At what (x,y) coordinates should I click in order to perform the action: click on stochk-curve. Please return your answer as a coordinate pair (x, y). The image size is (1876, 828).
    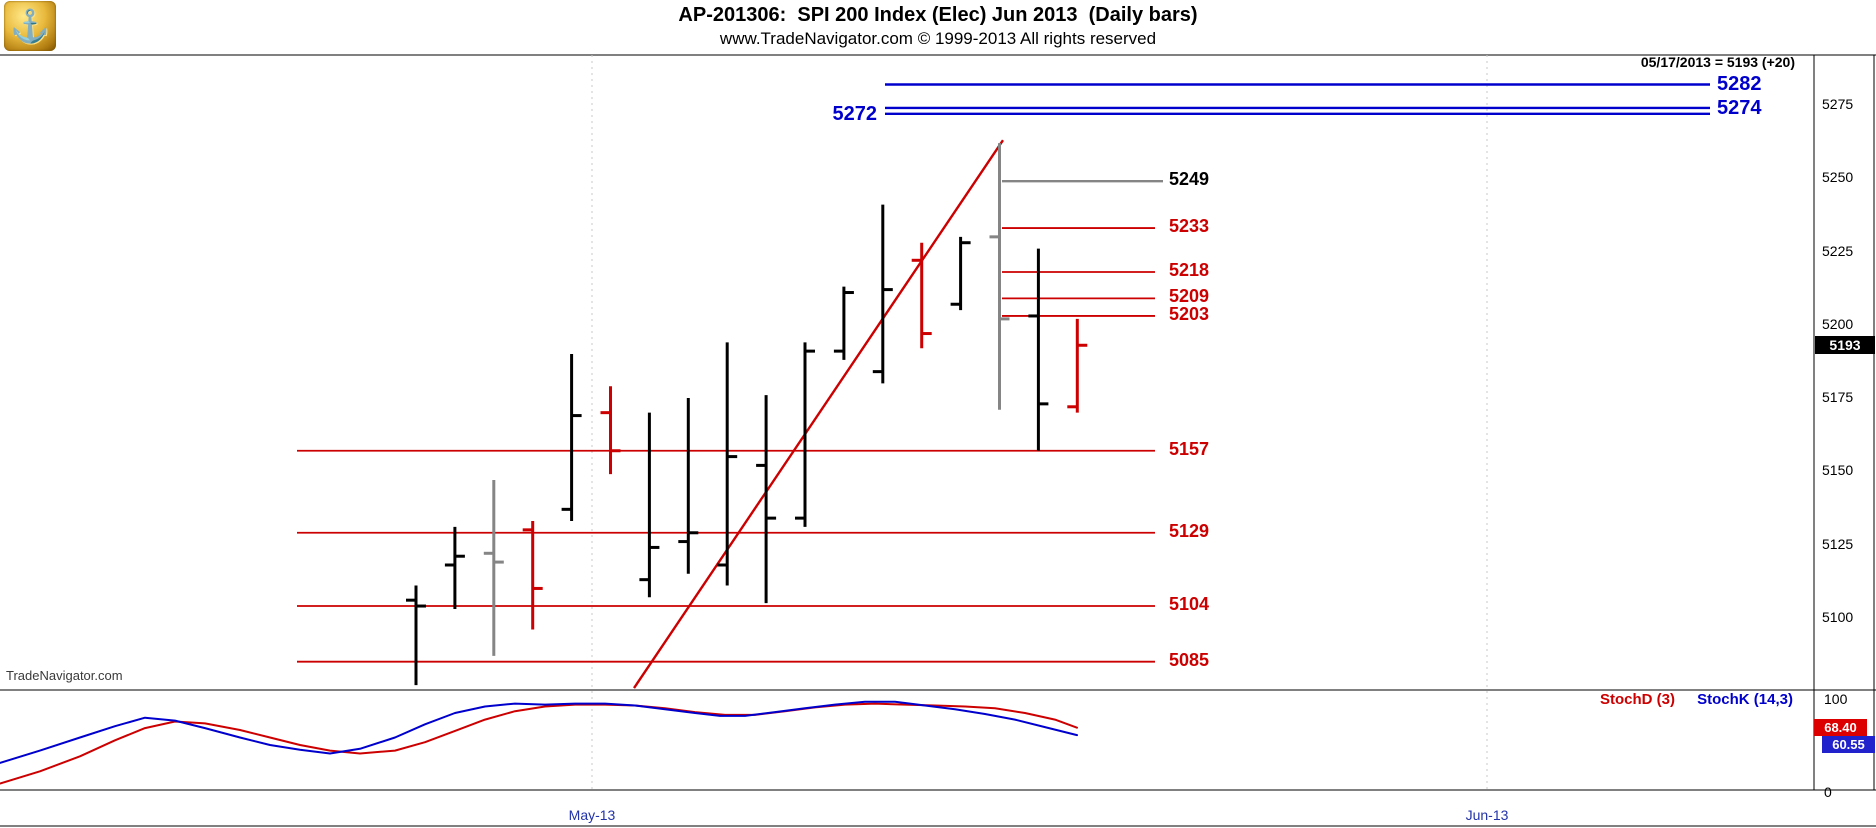
    Looking at the image, I should click on (539, 732).